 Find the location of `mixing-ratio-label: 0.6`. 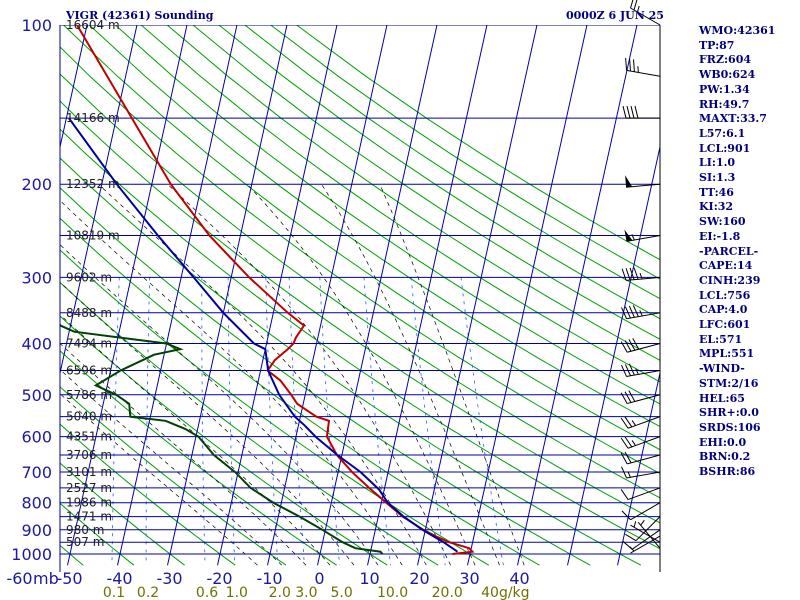

mixing-ratio-label: 0.6 is located at coordinates (207, 592).